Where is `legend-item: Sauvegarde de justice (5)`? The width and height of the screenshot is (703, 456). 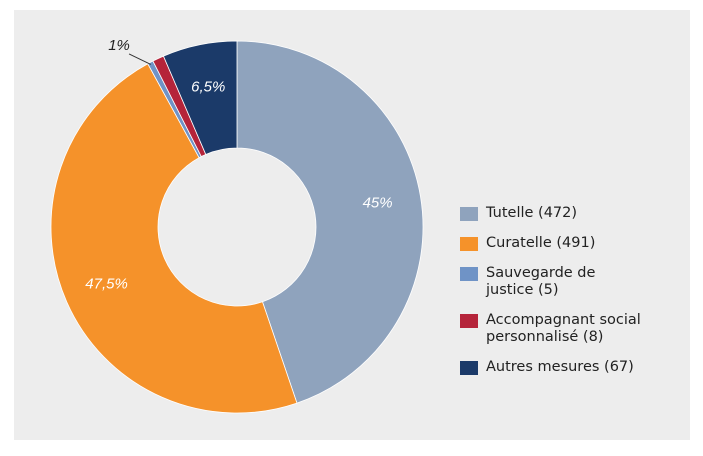
legend-item: Sauvegarde de justice (5) is located at coordinates (543, 282).